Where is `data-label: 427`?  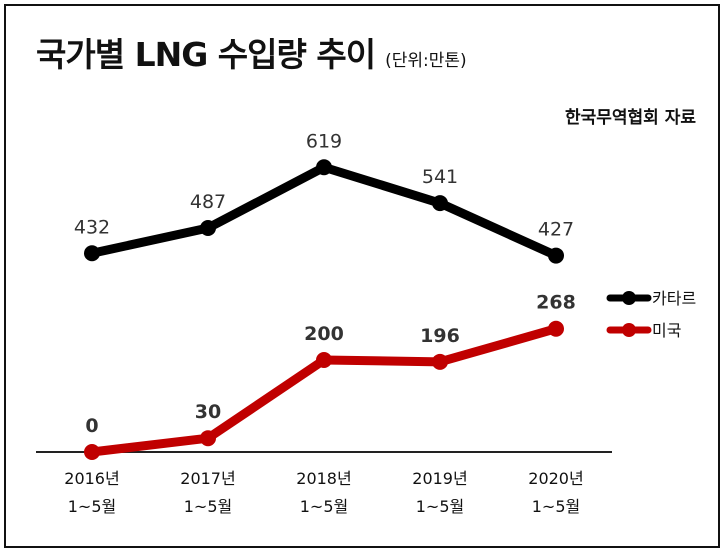
data-label: 427 is located at coordinates (556, 230).